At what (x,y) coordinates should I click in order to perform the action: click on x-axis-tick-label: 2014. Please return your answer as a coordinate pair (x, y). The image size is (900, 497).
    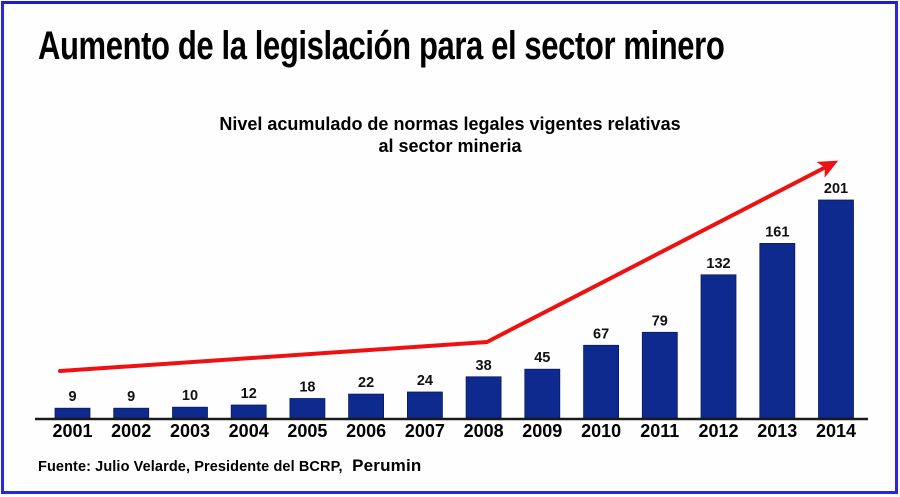
    Looking at the image, I should click on (836, 431).